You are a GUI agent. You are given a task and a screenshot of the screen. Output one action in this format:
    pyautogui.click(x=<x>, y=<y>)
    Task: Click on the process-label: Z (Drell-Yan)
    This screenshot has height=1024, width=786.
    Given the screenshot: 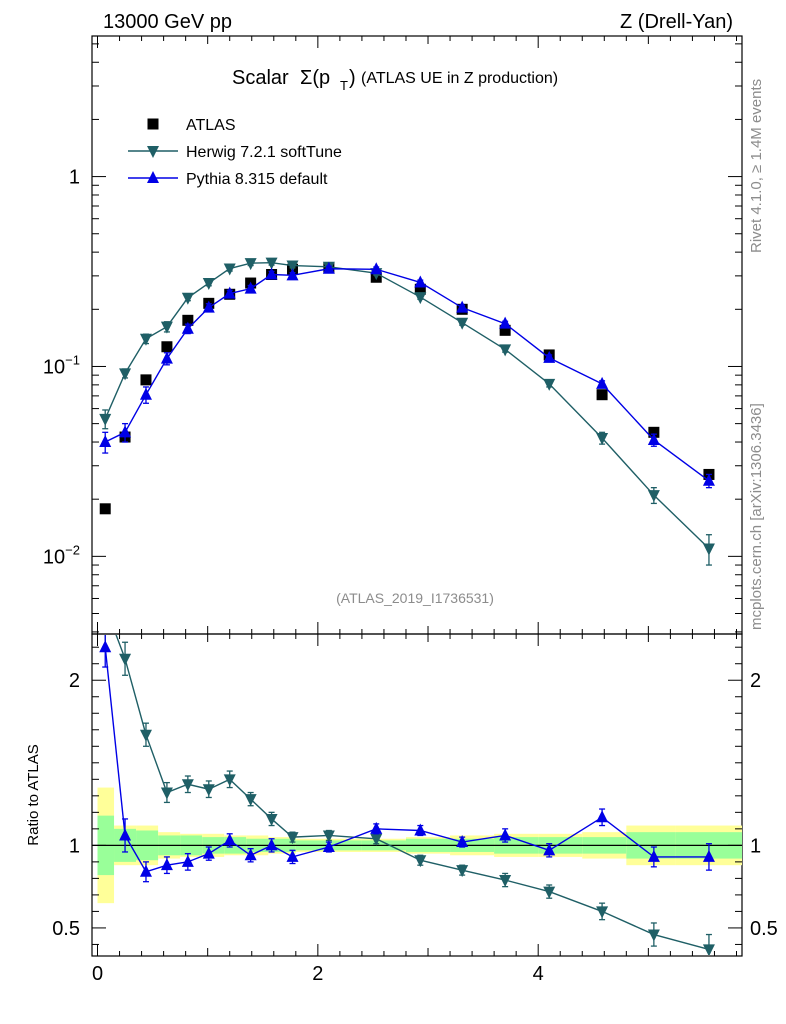 What is the action you would take?
    pyautogui.click(x=676, y=22)
    